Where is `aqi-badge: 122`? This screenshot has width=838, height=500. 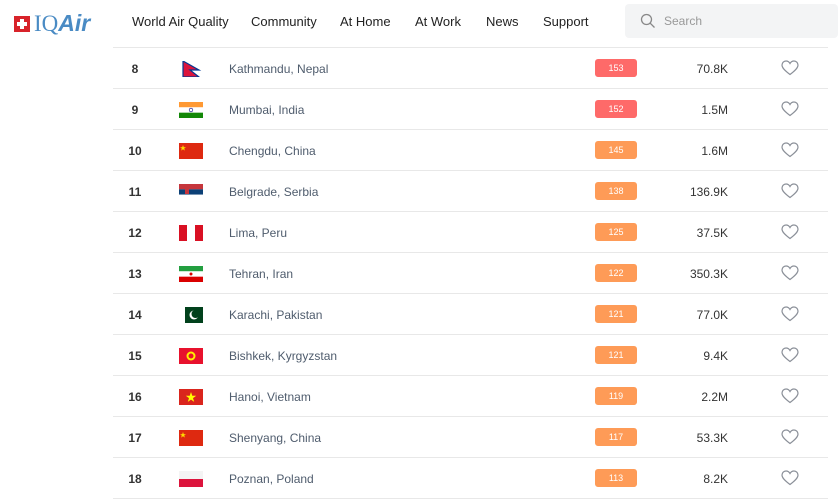 aqi-badge: 122 is located at coordinates (616, 273).